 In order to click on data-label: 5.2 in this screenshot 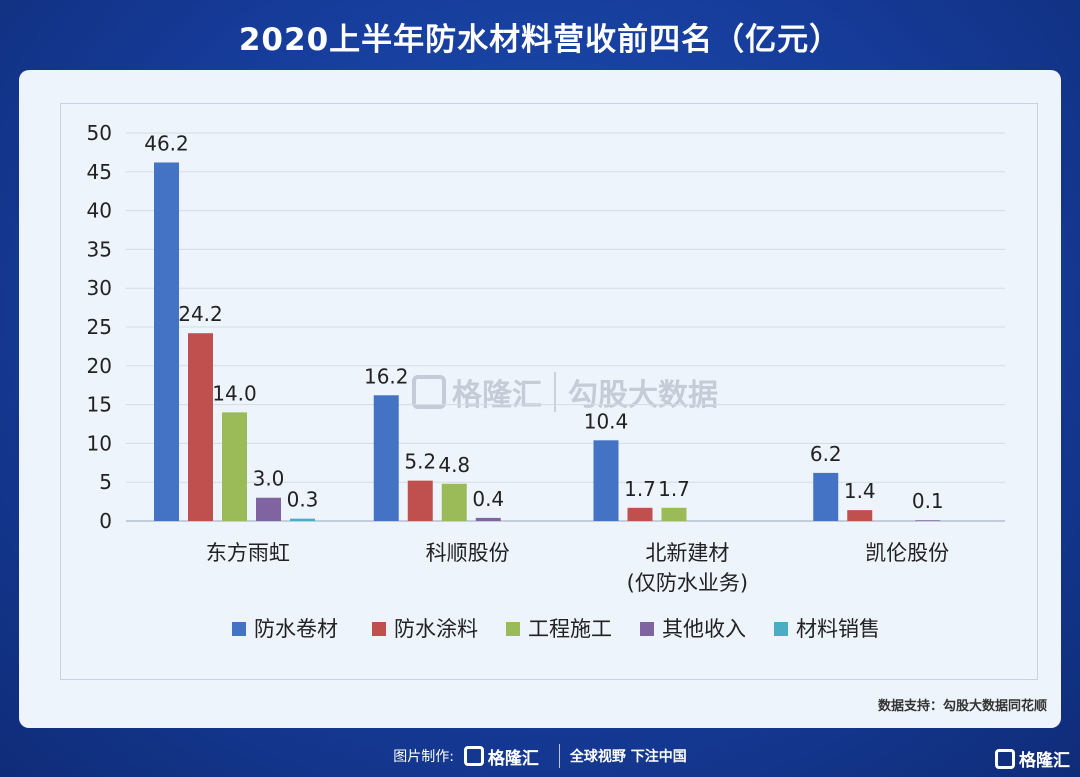, I will do `click(420, 462)`.